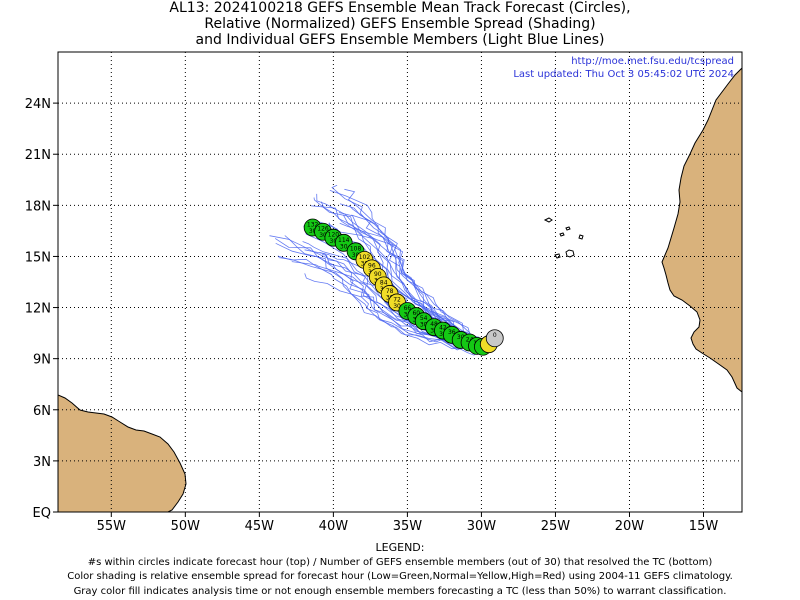 The height and width of the screenshot is (600, 800). Describe the element at coordinates (38, 309) in the screenshot. I see `y-tick-label: 12N` at that location.